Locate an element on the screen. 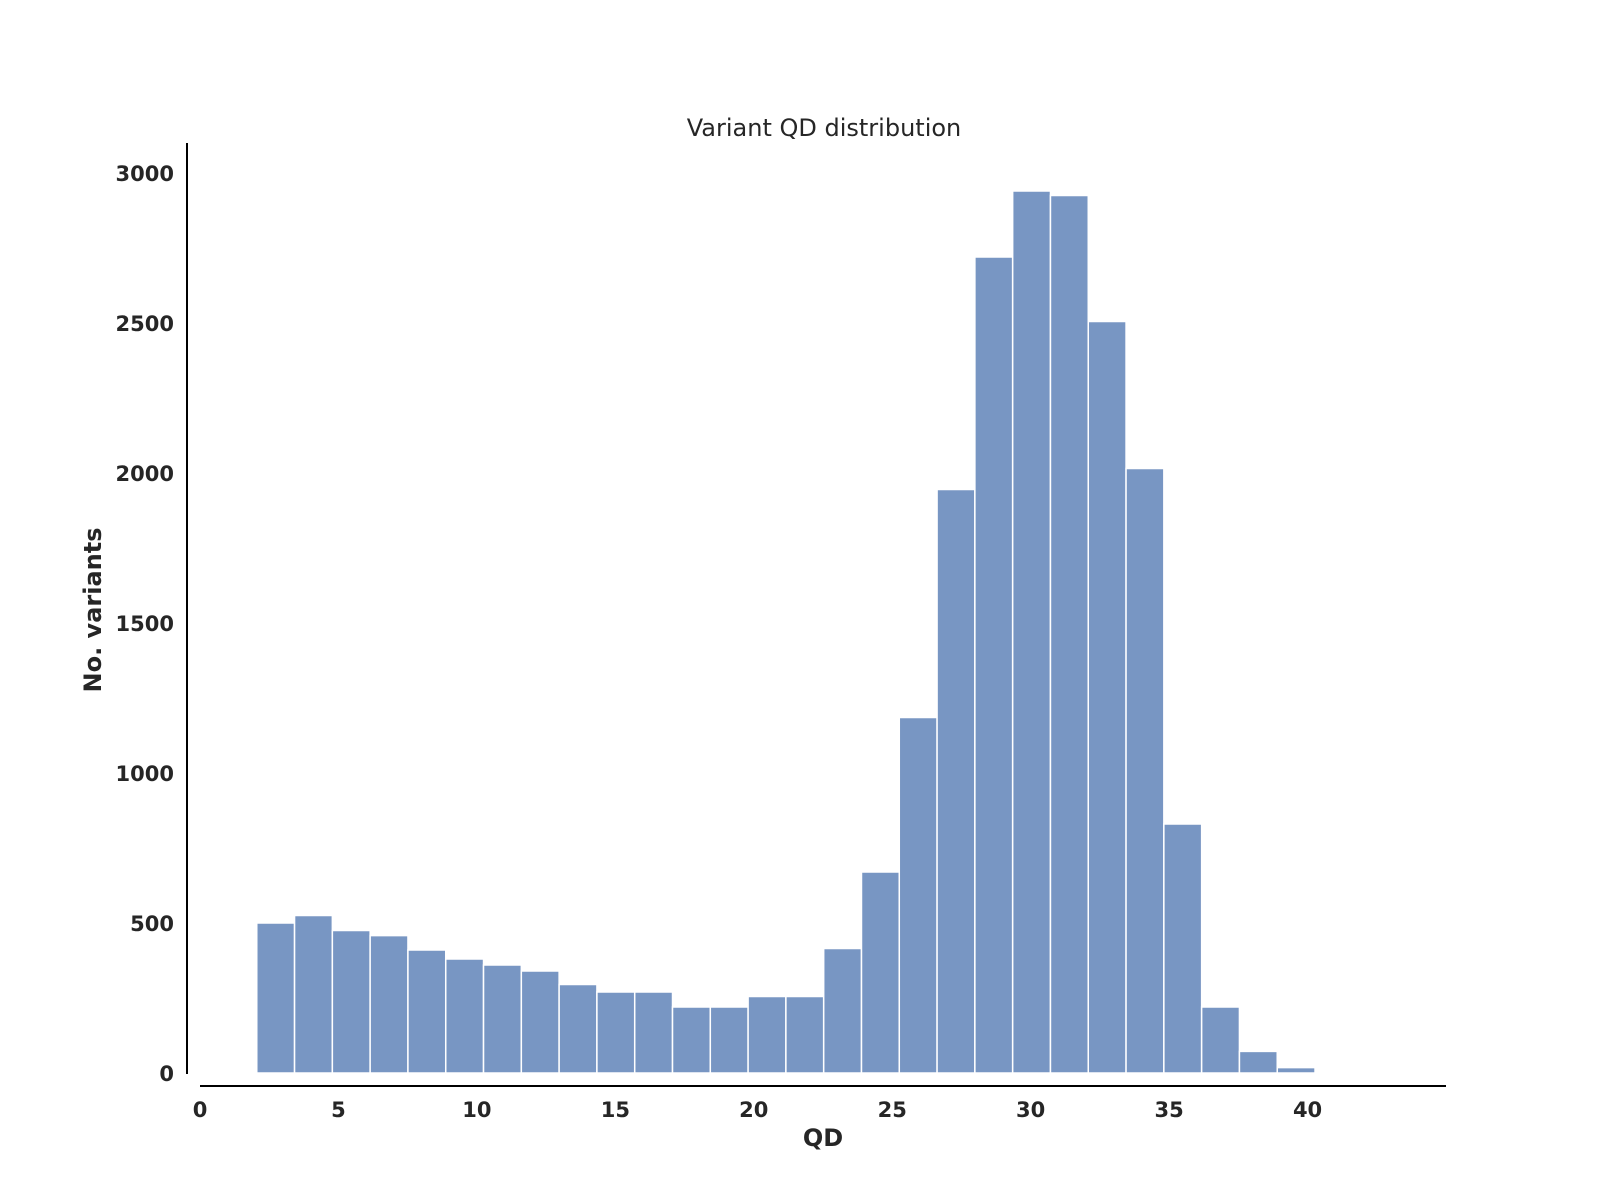 This screenshot has height=1200, width=1600. y-tick-label-0: 0 is located at coordinates (166, 1074).